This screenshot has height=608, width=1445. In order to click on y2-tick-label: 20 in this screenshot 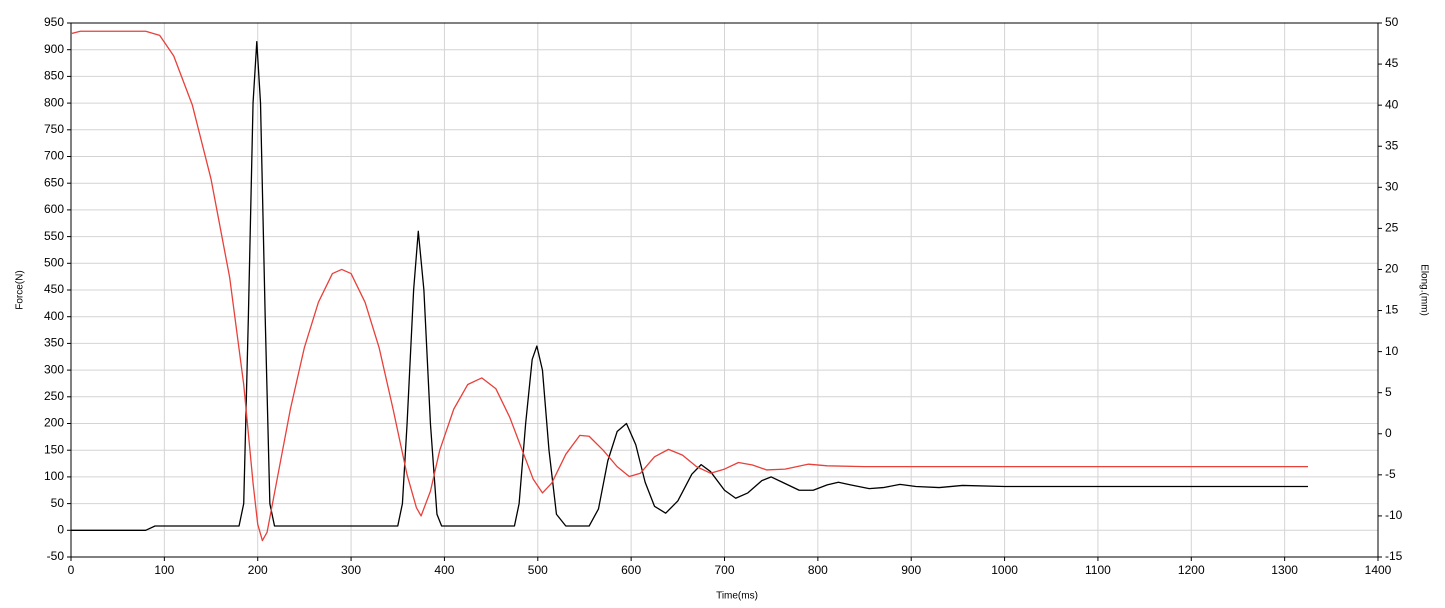, I will do `click(1392, 269)`.